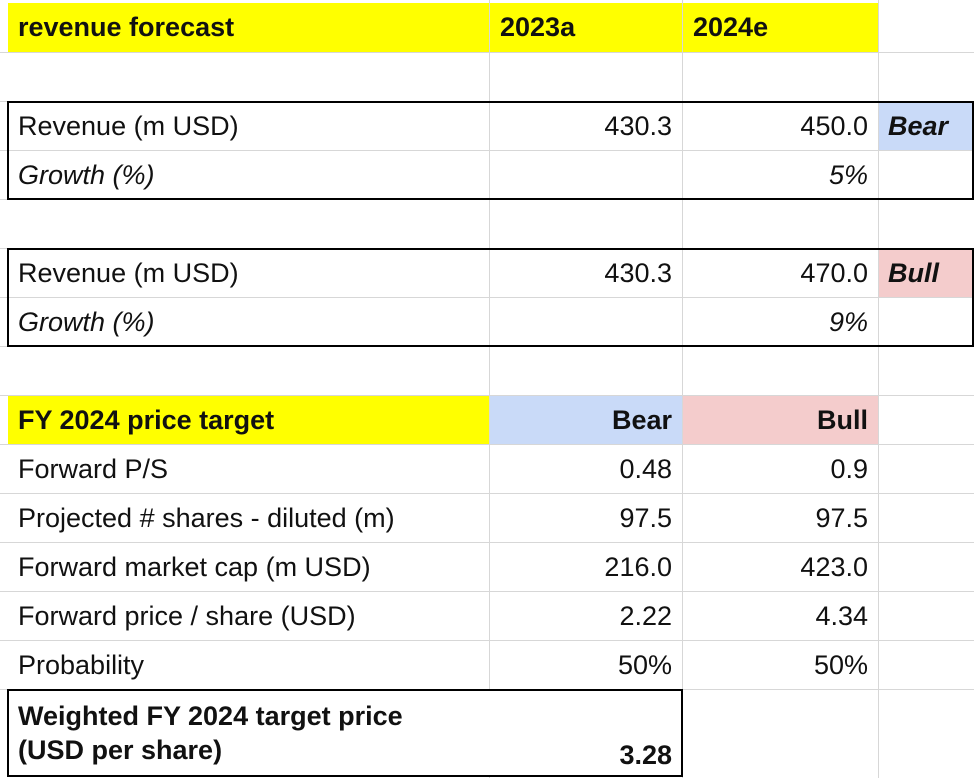  I want to click on row-bull-value-cell: 97.5, so click(841, 517).